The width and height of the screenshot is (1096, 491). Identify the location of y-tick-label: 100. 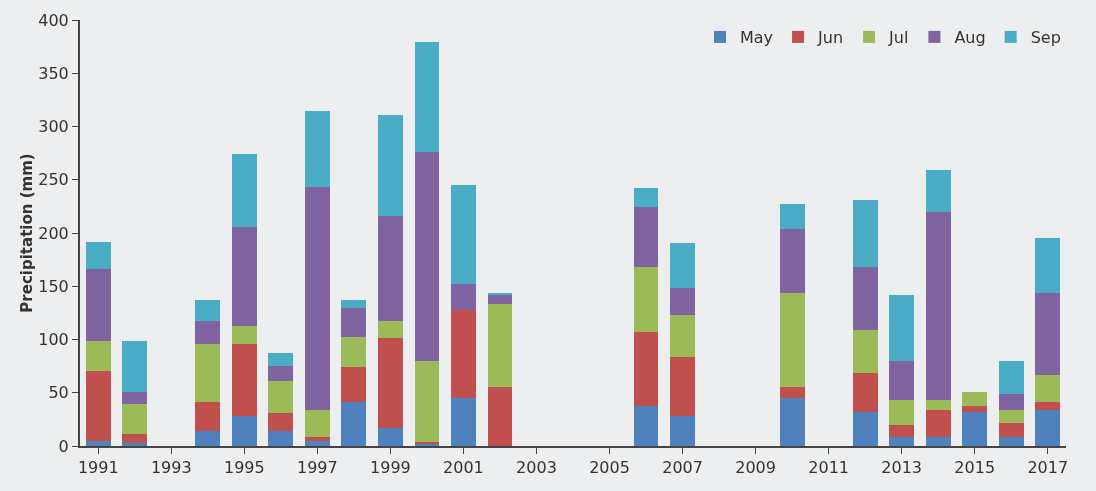
(53, 340).